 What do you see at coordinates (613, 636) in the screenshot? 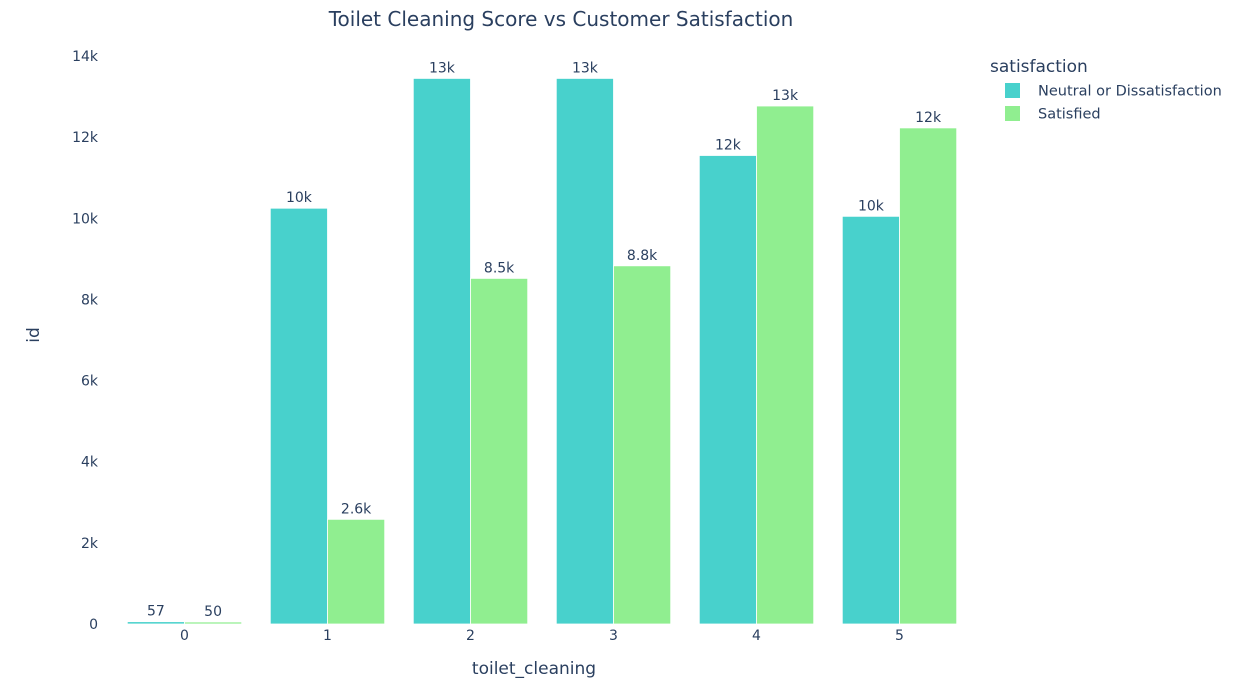
I see `x-tick-label: 3` at bounding box center [613, 636].